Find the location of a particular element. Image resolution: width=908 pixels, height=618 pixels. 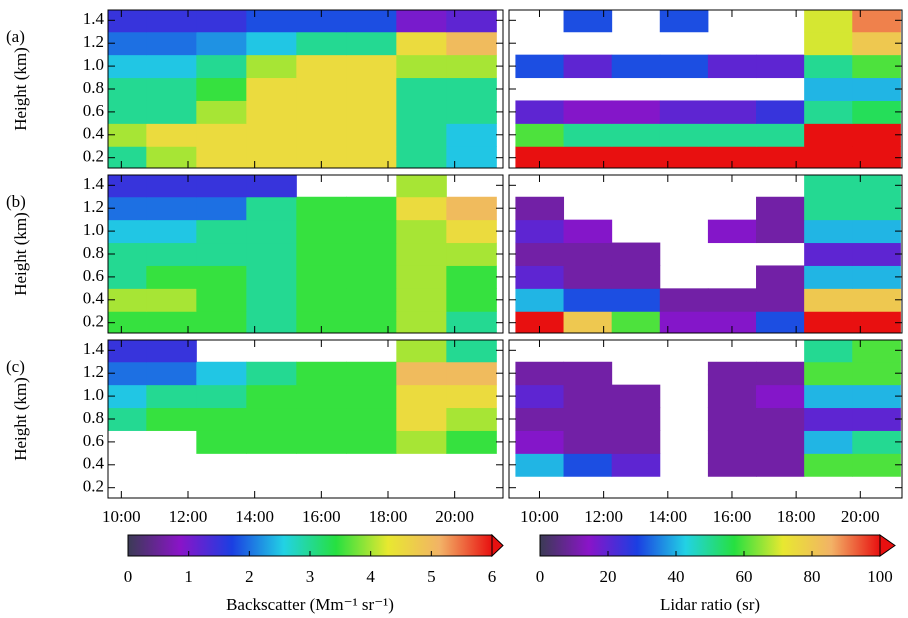

y-tick-label: 0.2 is located at coordinates (93, 156).